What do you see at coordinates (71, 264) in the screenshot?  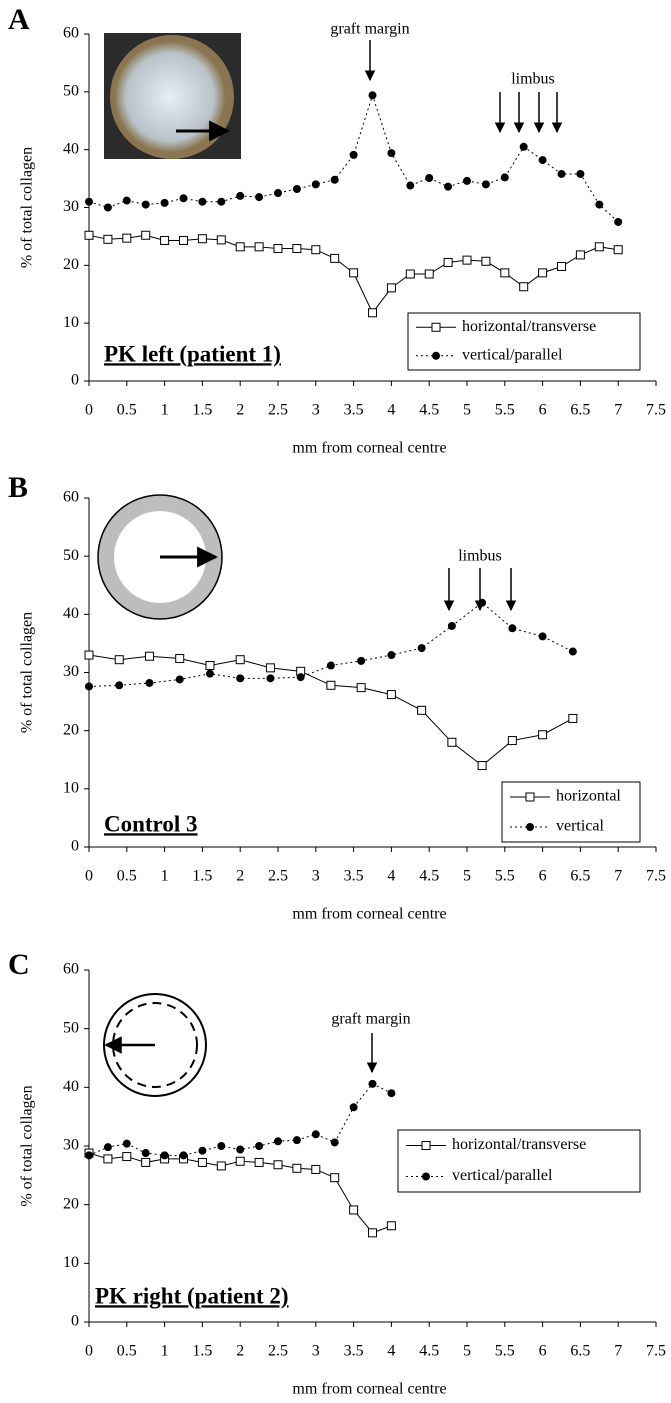 I see `y-tick-label: 20` at bounding box center [71, 264].